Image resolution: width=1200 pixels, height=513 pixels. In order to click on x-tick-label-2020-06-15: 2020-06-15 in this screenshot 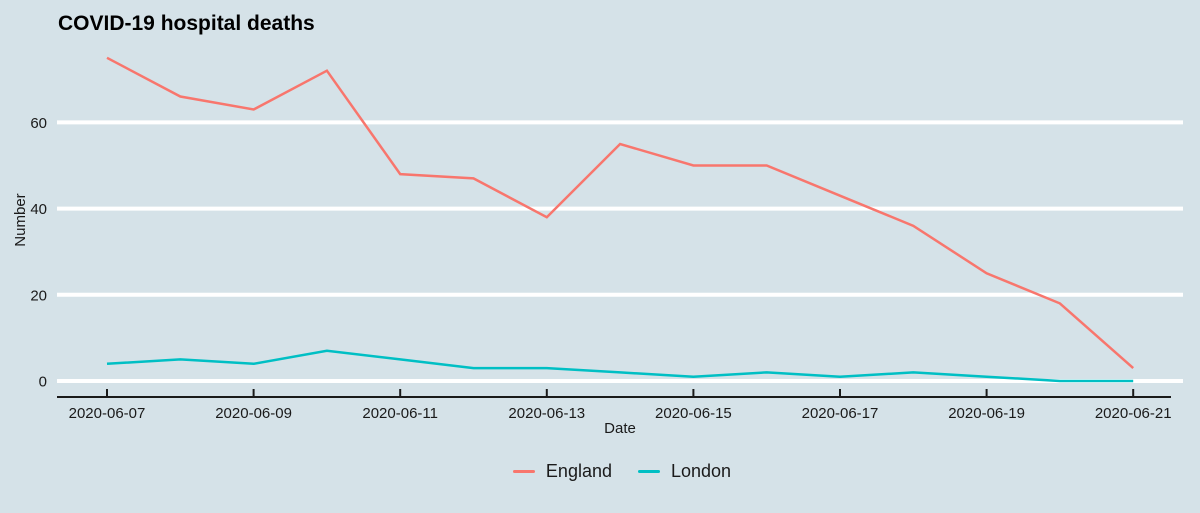, I will do `click(693, 413)`.